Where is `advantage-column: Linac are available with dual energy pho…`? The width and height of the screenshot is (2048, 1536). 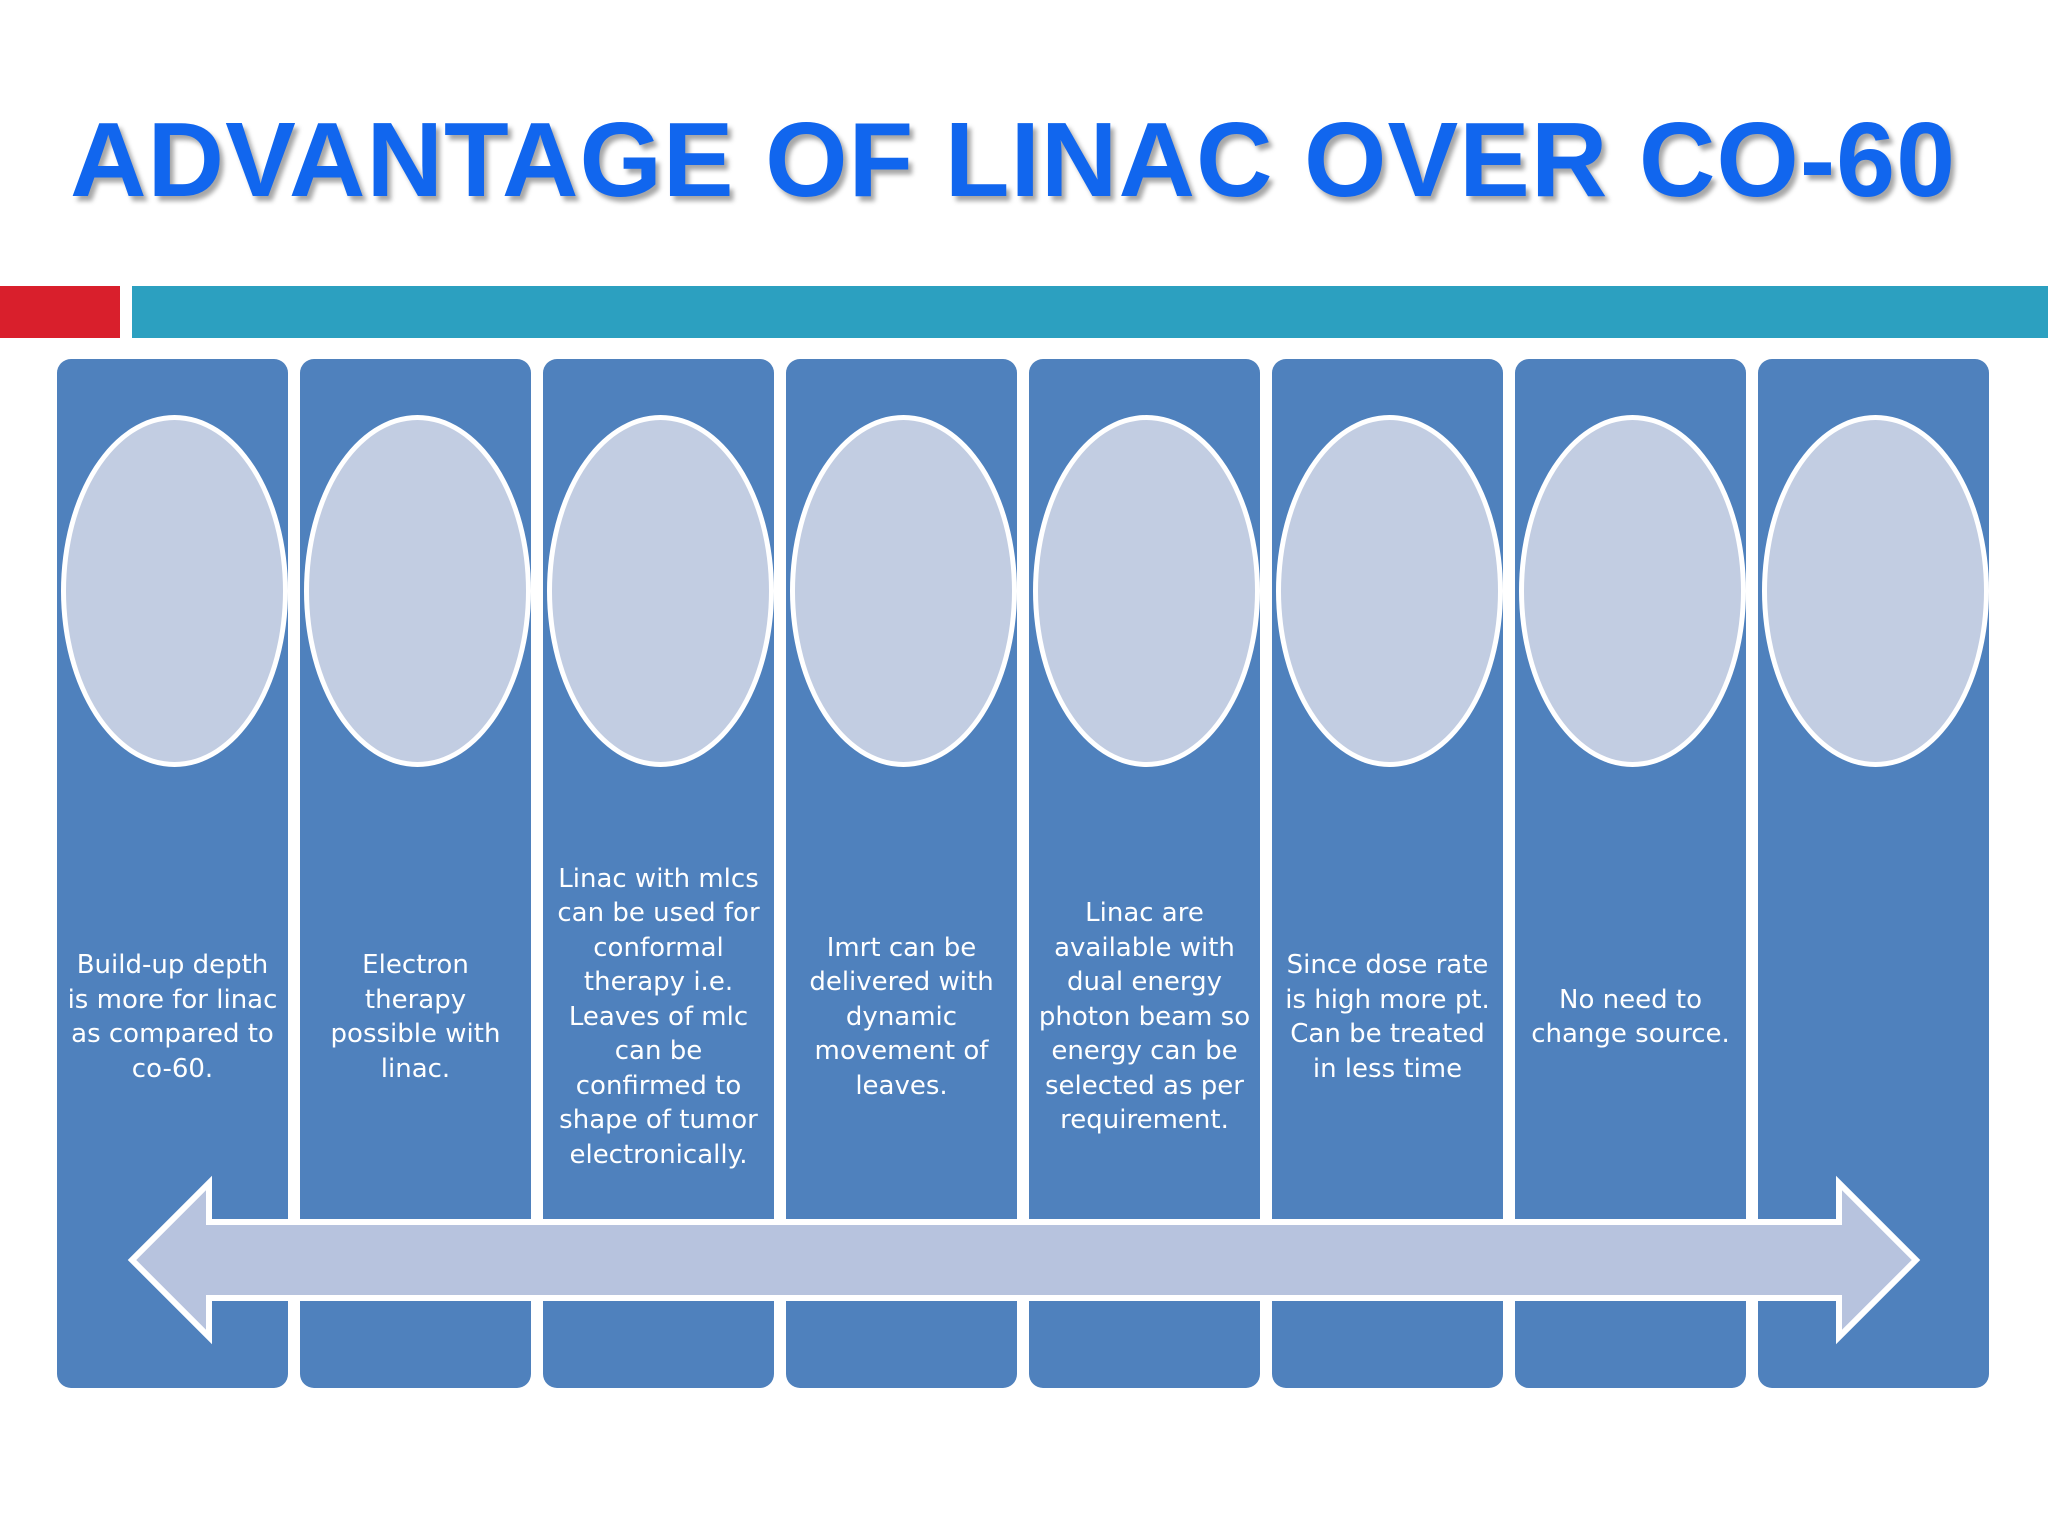 advantage-column: Linac are available with dual energy pho… is located at coordinates (1144, 873).